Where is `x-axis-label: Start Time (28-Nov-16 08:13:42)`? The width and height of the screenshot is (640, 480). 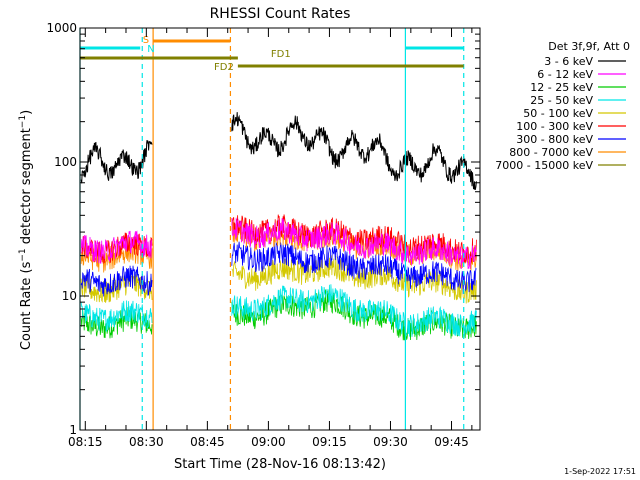 x-axis-label: Start Time (28-Nov-16 08:13:42) is located at coordinates (280, 464).